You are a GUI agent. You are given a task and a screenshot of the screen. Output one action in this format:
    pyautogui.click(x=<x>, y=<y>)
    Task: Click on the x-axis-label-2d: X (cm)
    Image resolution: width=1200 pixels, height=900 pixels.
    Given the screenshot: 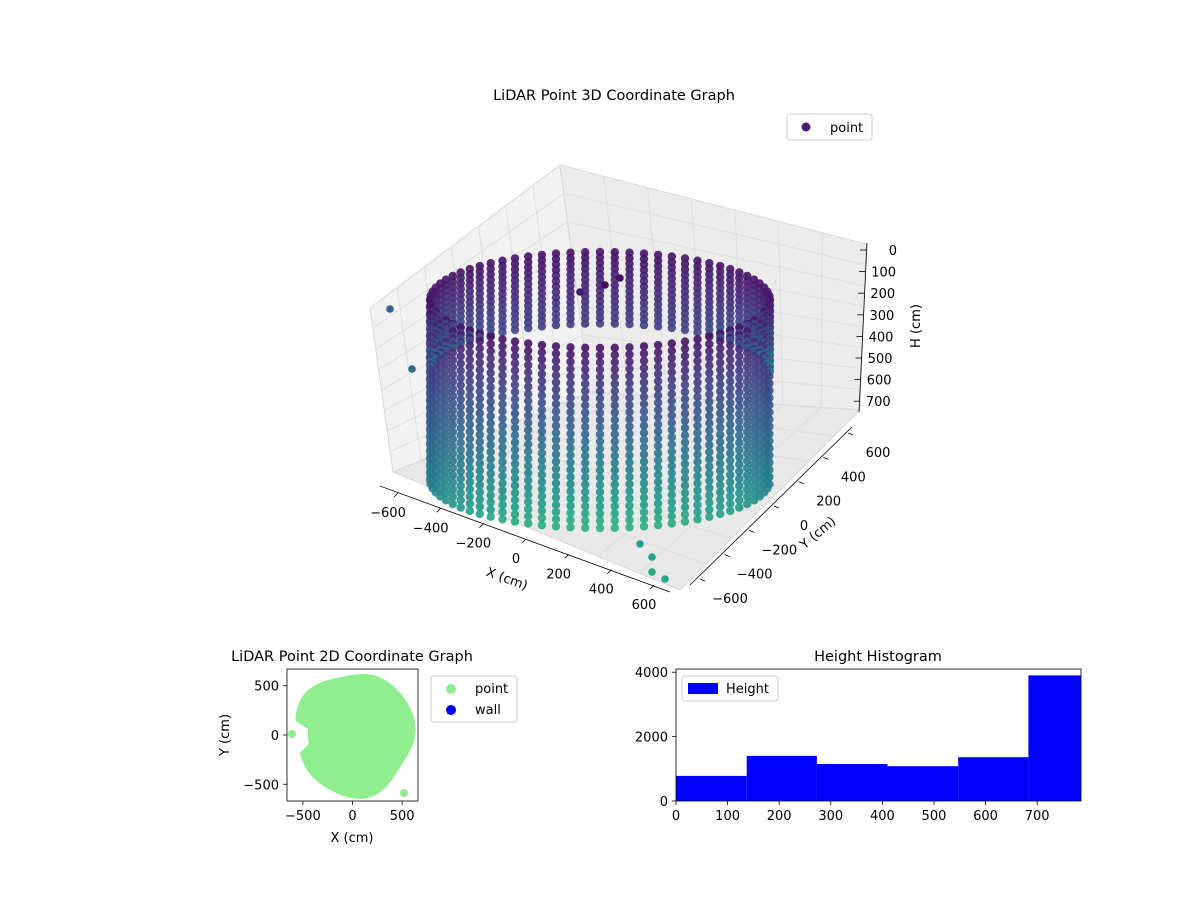 What is the action you would take?
    pyautogui.click(x=352, y=838)
    